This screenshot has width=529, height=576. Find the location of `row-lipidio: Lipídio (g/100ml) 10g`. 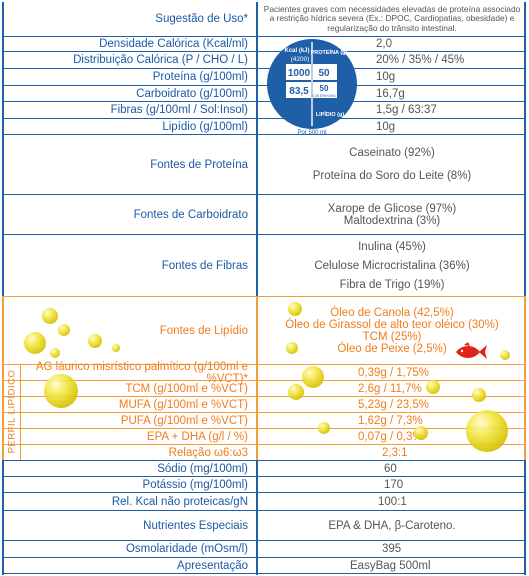

row-lipidio: Lipídio (g/100ml) 10g is located at coordinates (264, 126).